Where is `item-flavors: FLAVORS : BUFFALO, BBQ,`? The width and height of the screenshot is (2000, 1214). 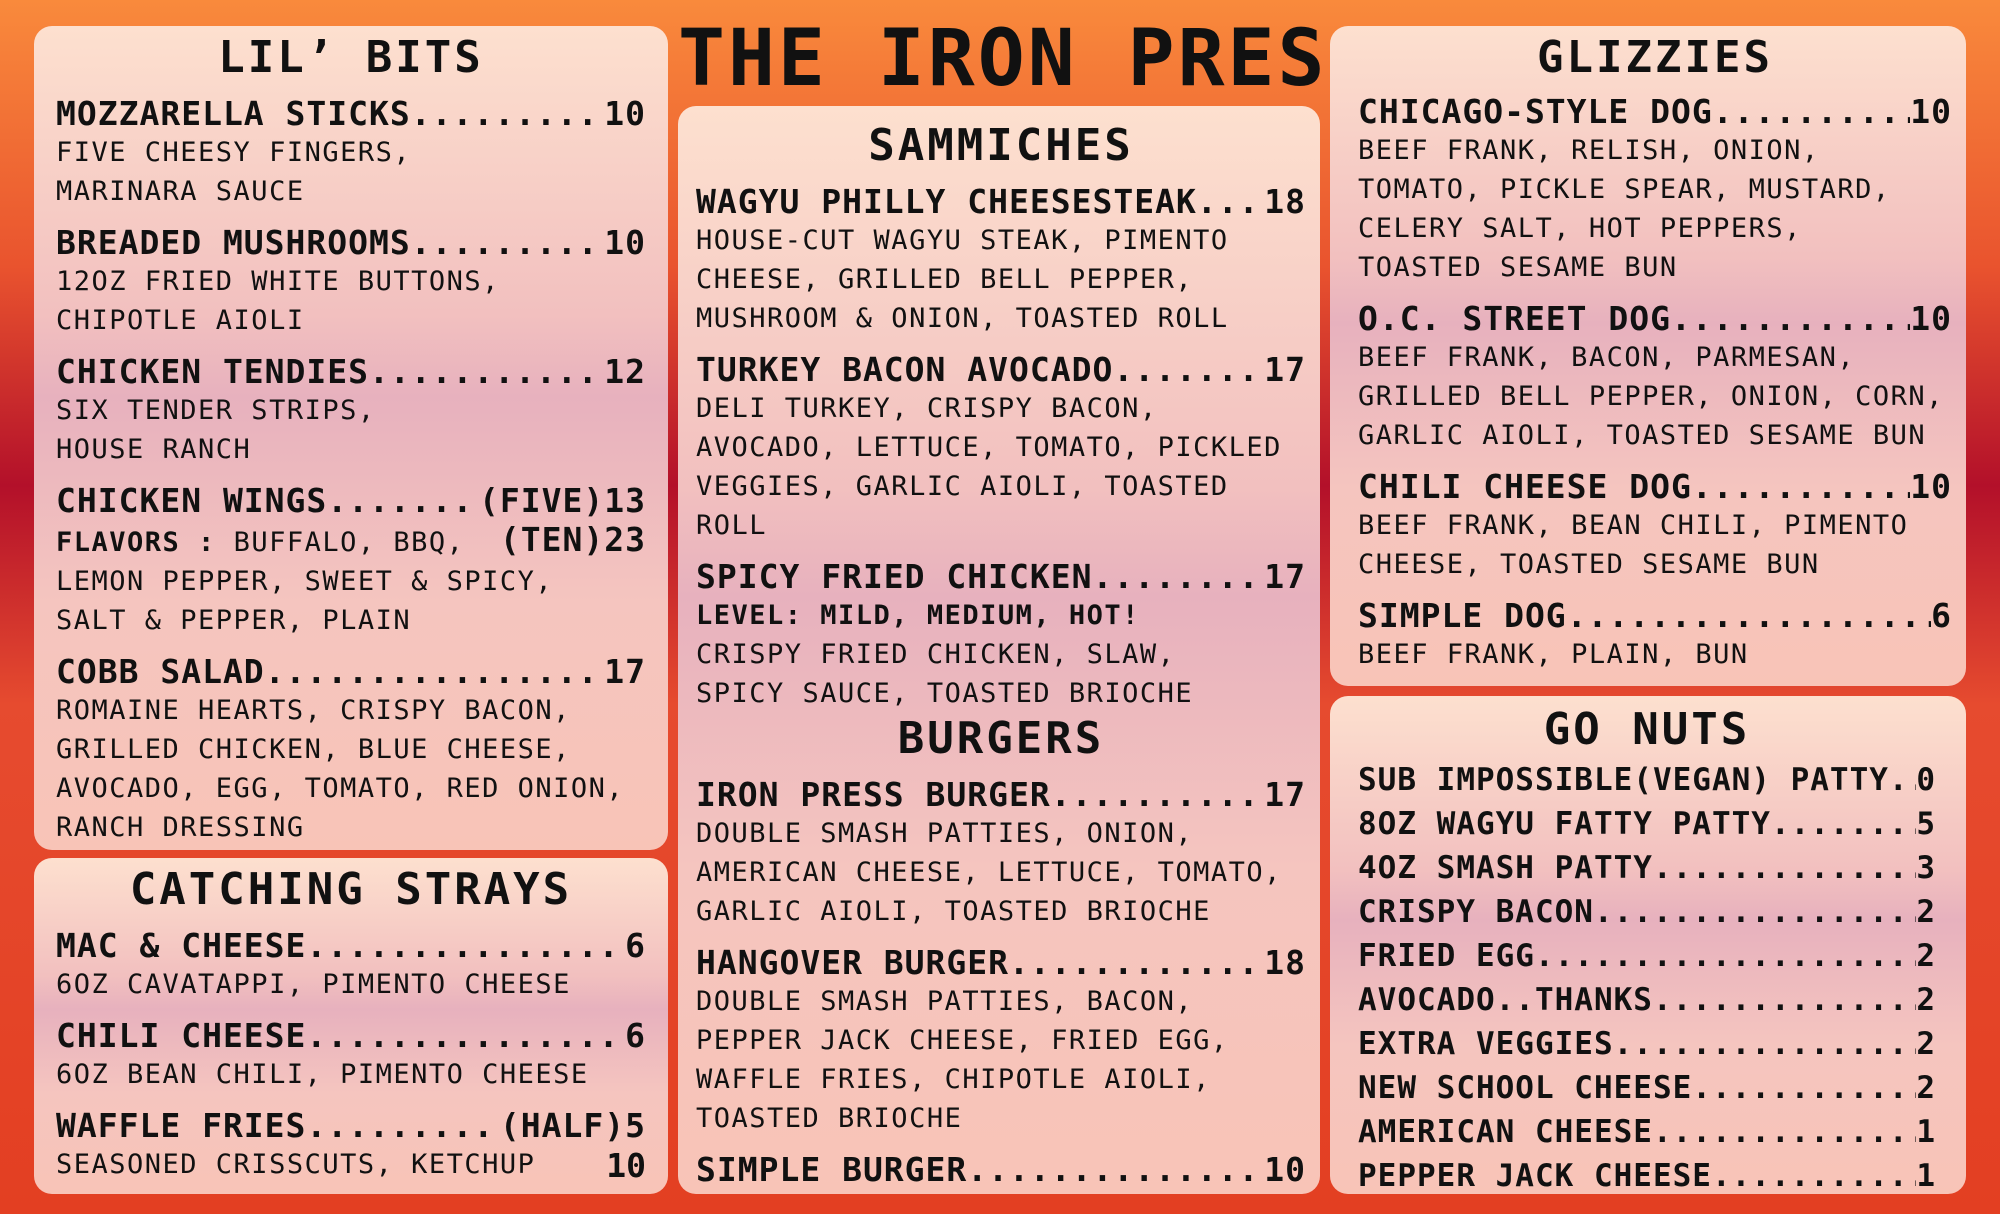 item-flavors: FLAVORS : BUFFALO, BBQ, is located at coordinates (278, 542).